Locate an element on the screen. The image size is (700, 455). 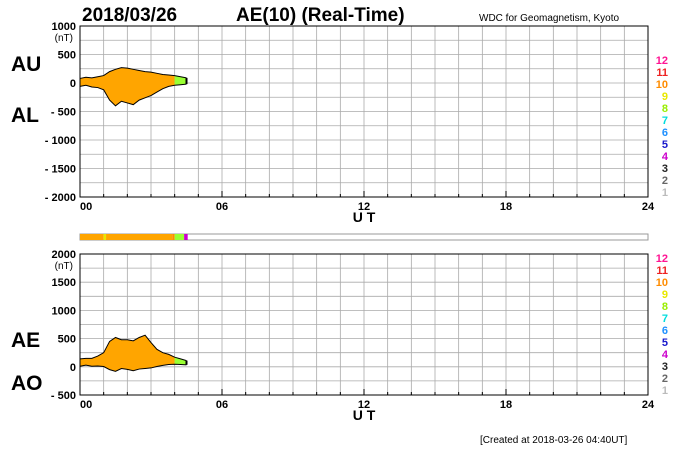
y-tick-label: - 2000 is located at coordinates (60, 198).